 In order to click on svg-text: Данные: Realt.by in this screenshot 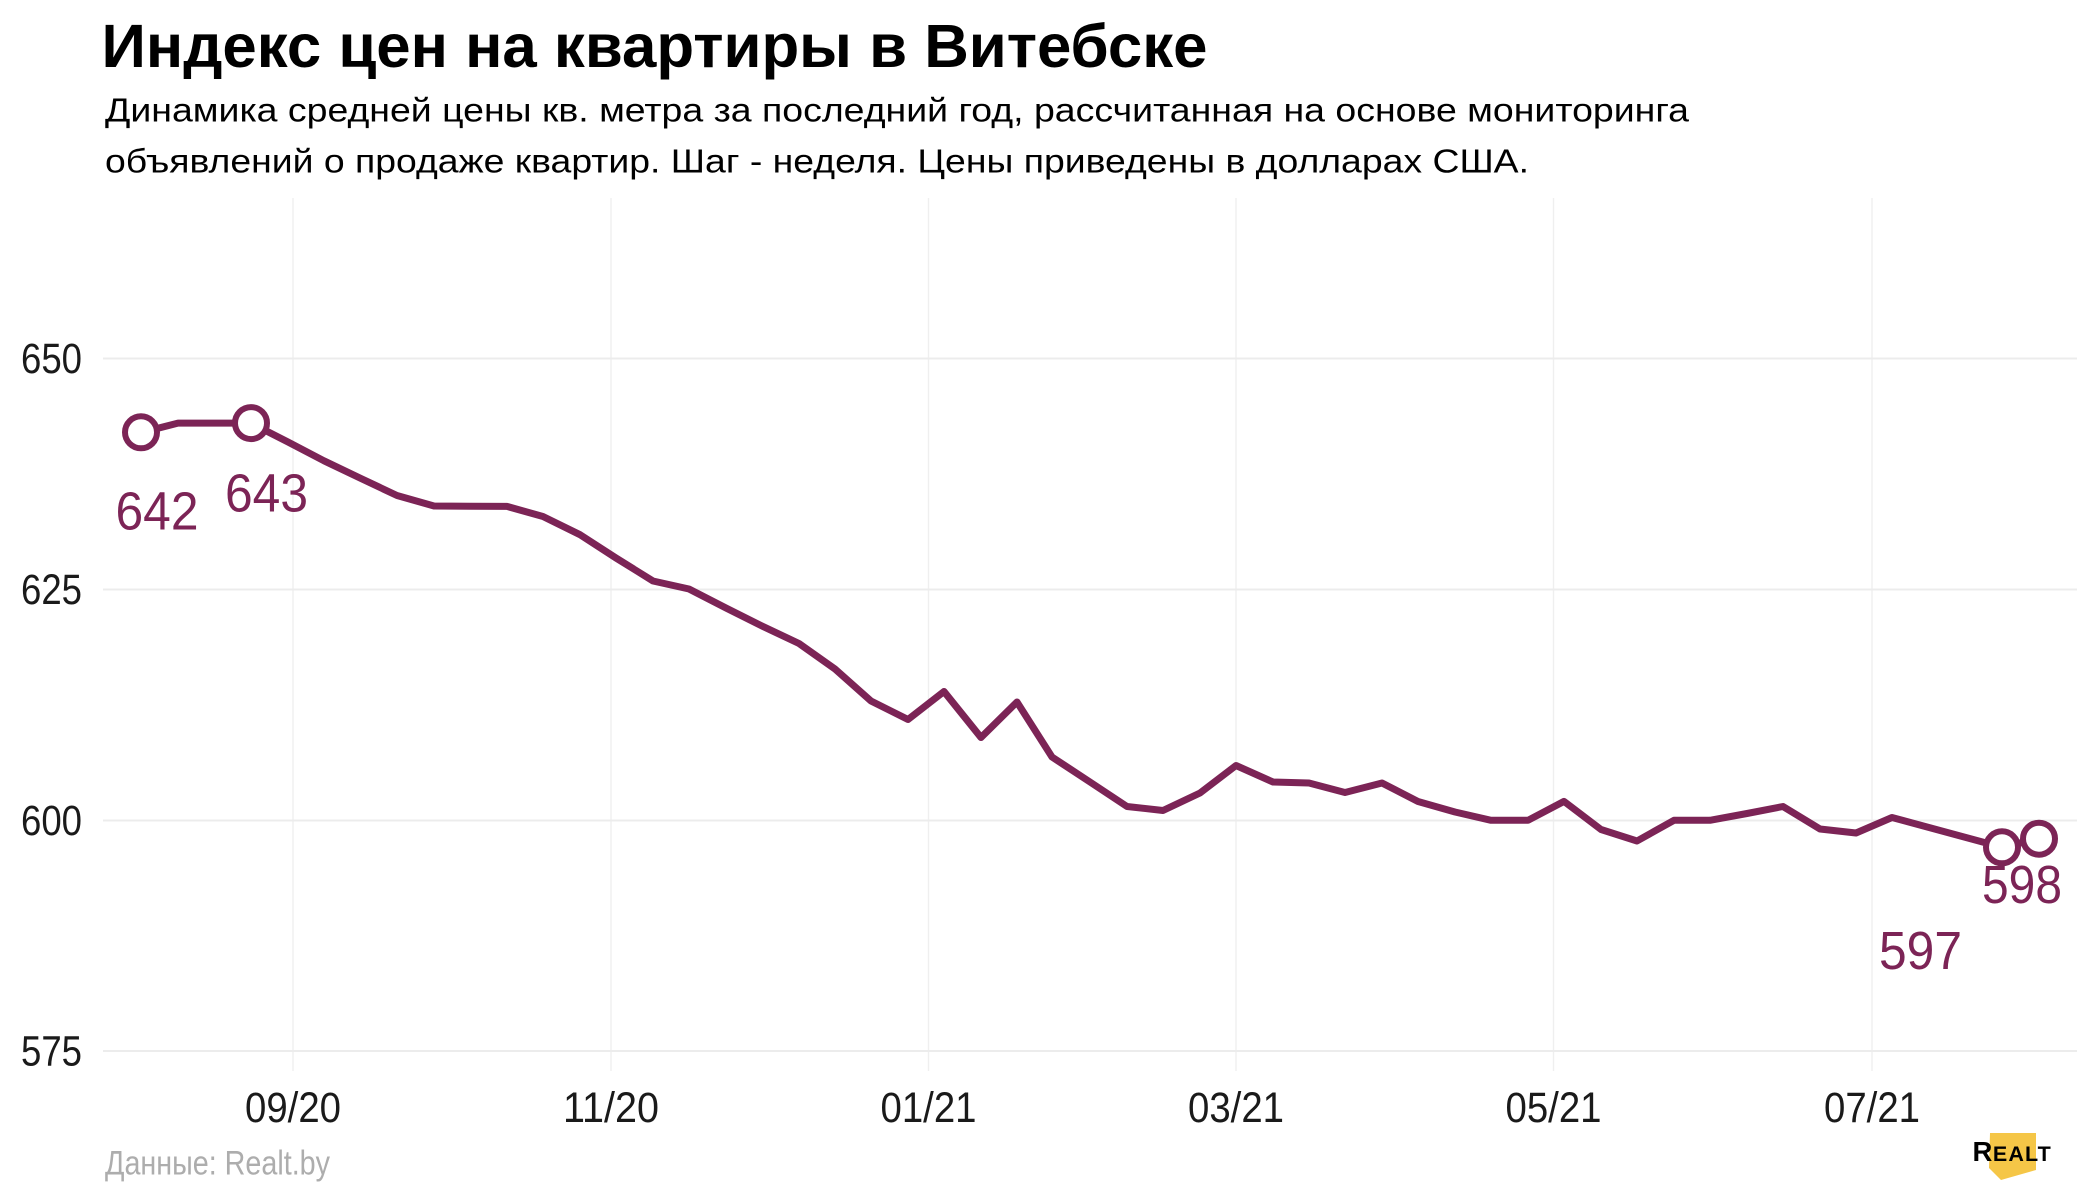, I will do `click(218, 1164)`.